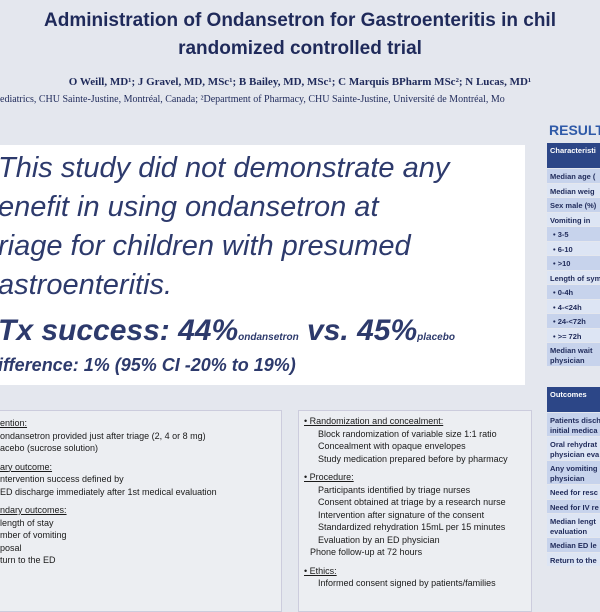 Image resolution: width=600 pixels, height=612 pixels. I want to click on cell-text: Median weig, so click(572, 191).